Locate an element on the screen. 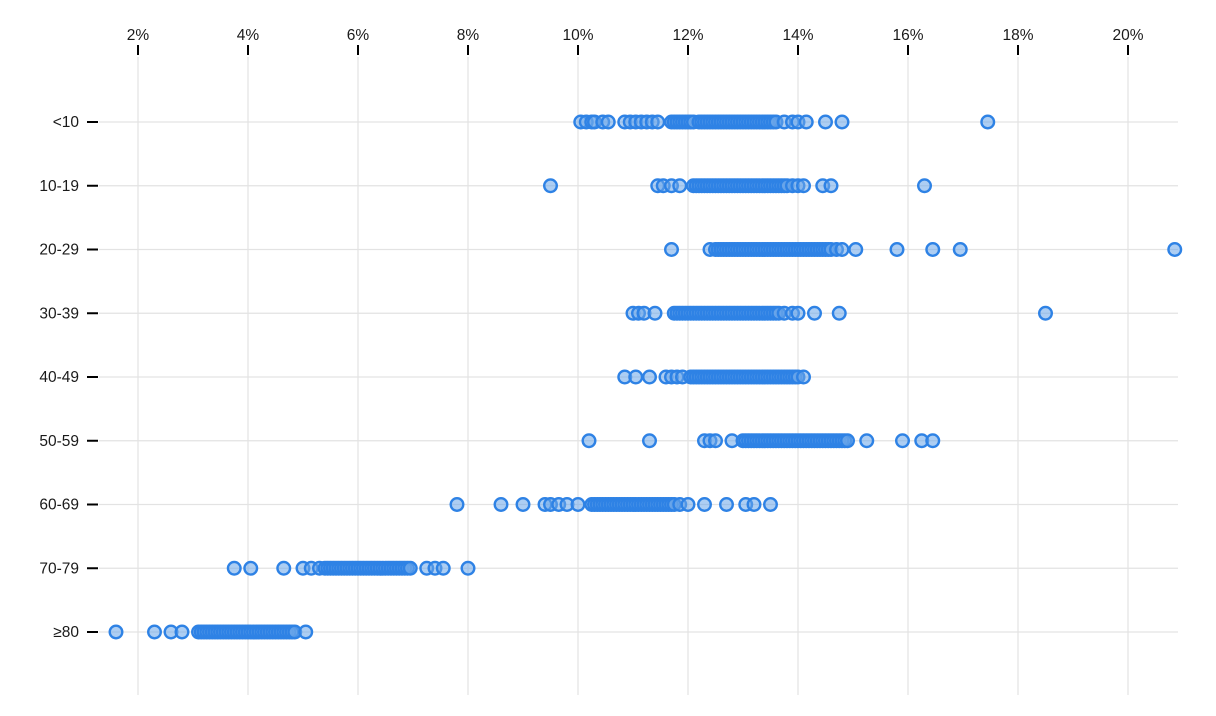  y-tick-label: 30-39 is located at coordinates (59, 313).